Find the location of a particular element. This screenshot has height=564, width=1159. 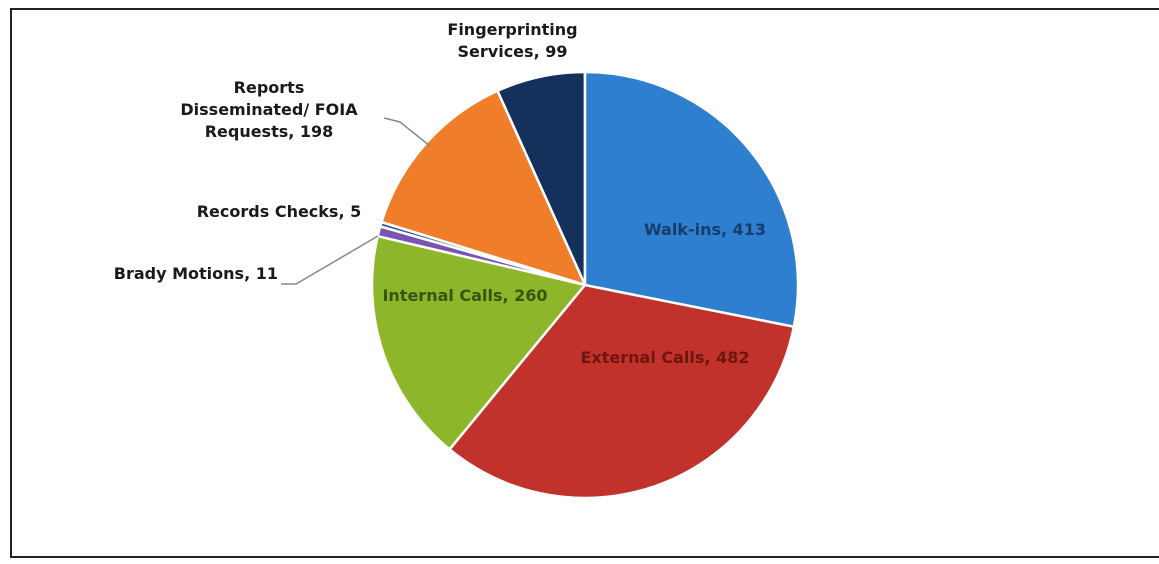

data-label: Walk-ins, 413 is located at coordinates (705, 229).